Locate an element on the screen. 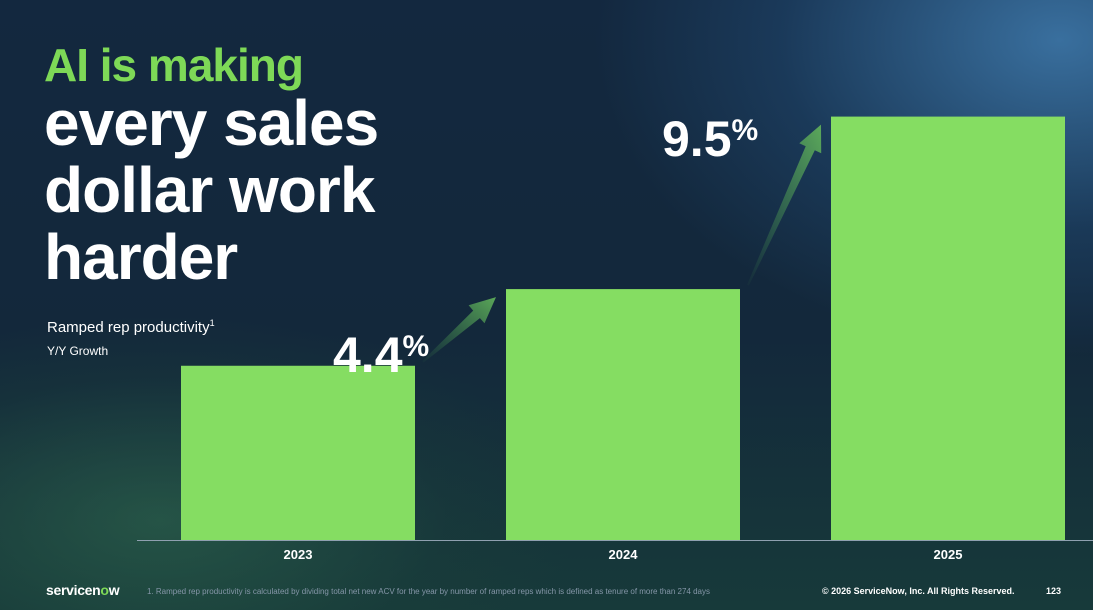 Image resolution: width=1093 pixels, height=610 pixels. x-tick-label-2024: 2024 is located at coordinates (624, 554).